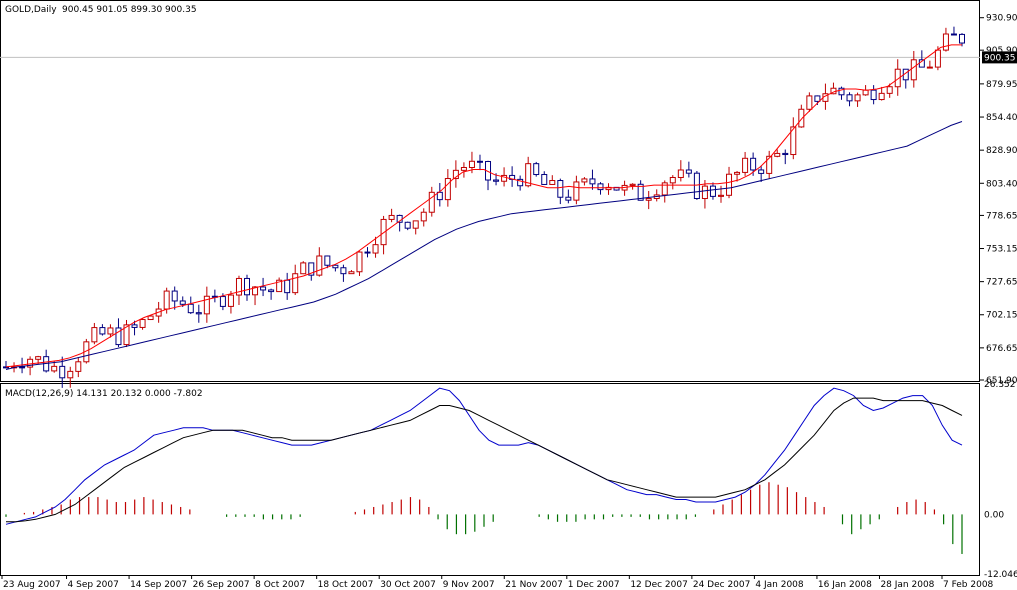 The height and width of the screenshot is (590, 1017). What do you see at coordinates (534, 585) in the screenshot?
I see `date-tick-label: 21 Nov 2007` at bounding box center [534, 585].